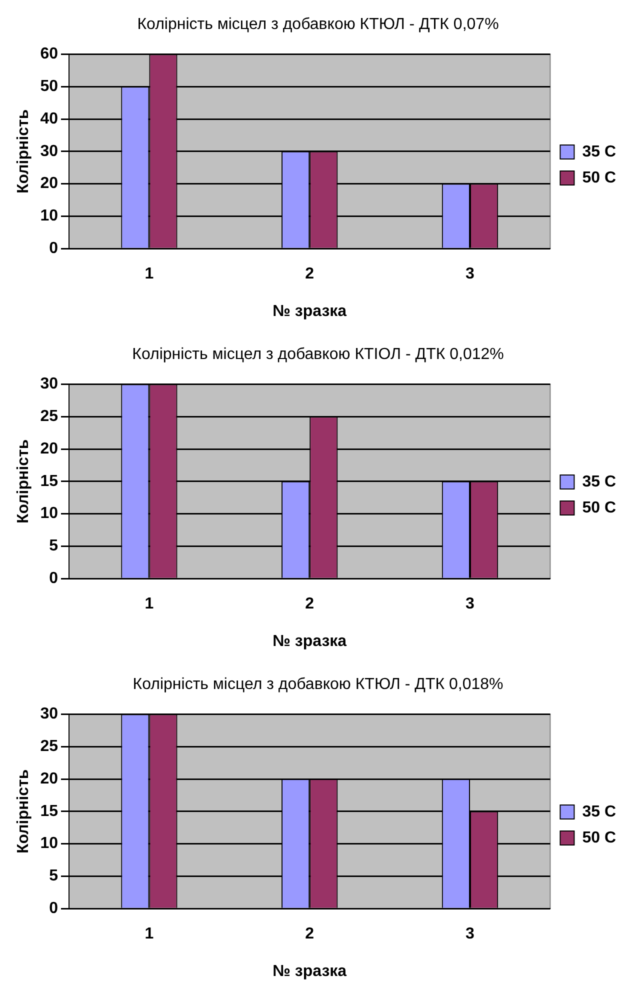  I want to click on chart-title: Колірність місцел з добавкою КТЮЛ - ДТК 0,018%, so click(318, 685).